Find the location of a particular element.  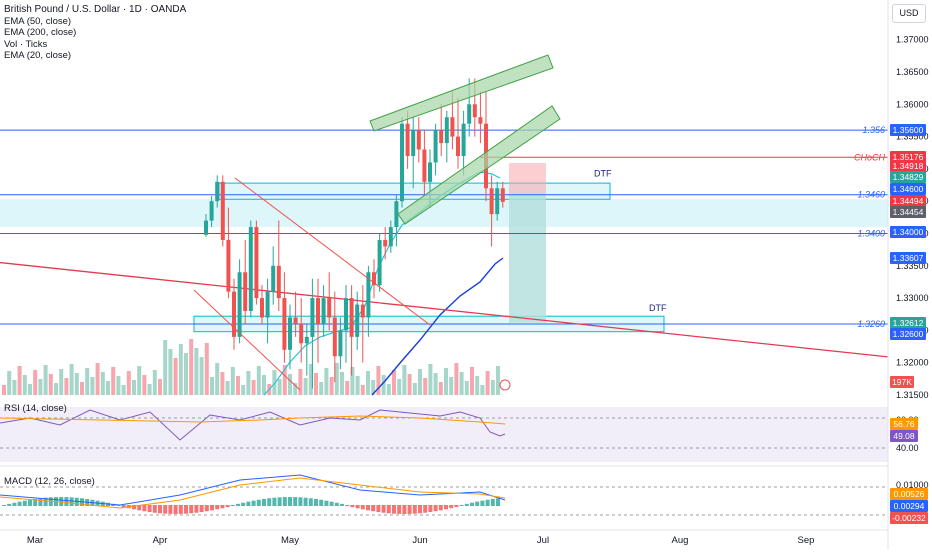

y-tick-label: 1.36500 is located at coordinates (912, 72).